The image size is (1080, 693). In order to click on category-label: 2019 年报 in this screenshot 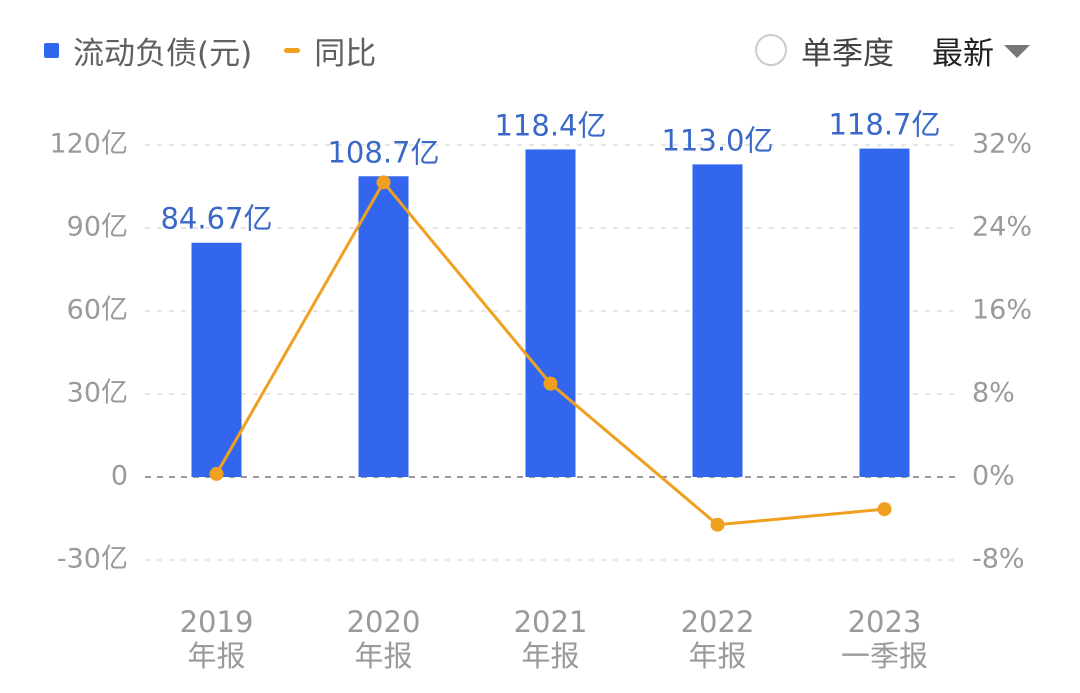, I will do `click(217, 639)`.